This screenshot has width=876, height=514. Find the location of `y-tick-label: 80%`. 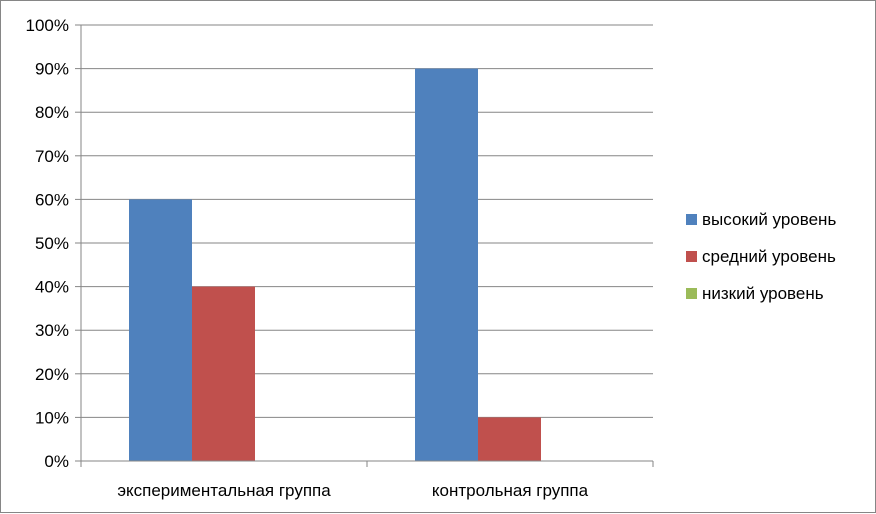

y-tick-label: 80% is located at coordinates (52, 112).